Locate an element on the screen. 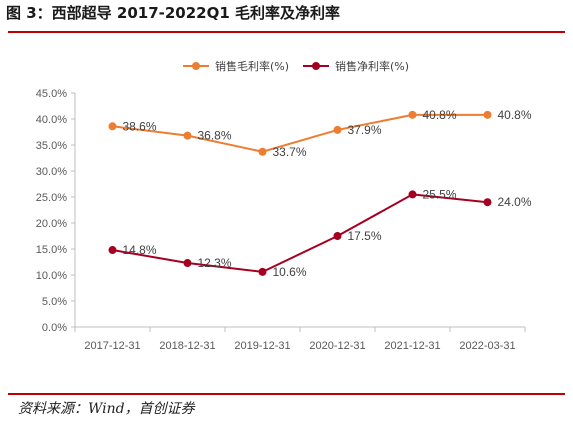  x-tick-label: 2018-12-31 is located at coordinates (187, 346).